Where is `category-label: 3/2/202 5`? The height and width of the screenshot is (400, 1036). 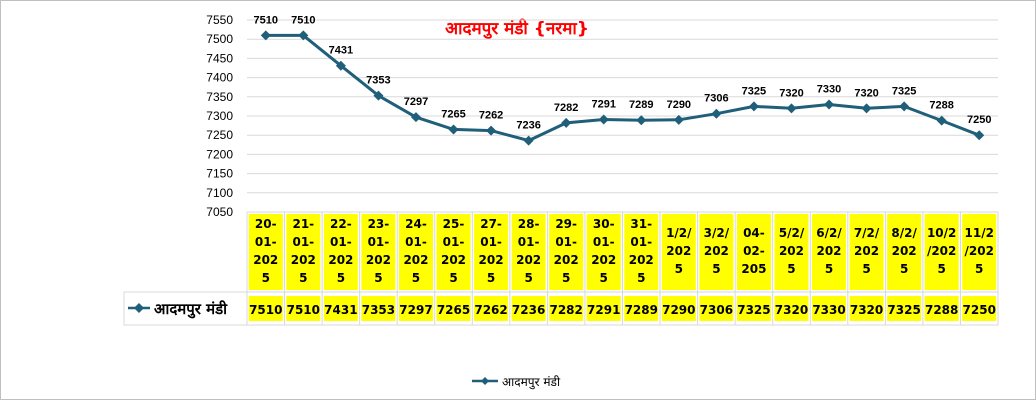
category-label: 3/2/202 5 is located at coordinates (717, 251).